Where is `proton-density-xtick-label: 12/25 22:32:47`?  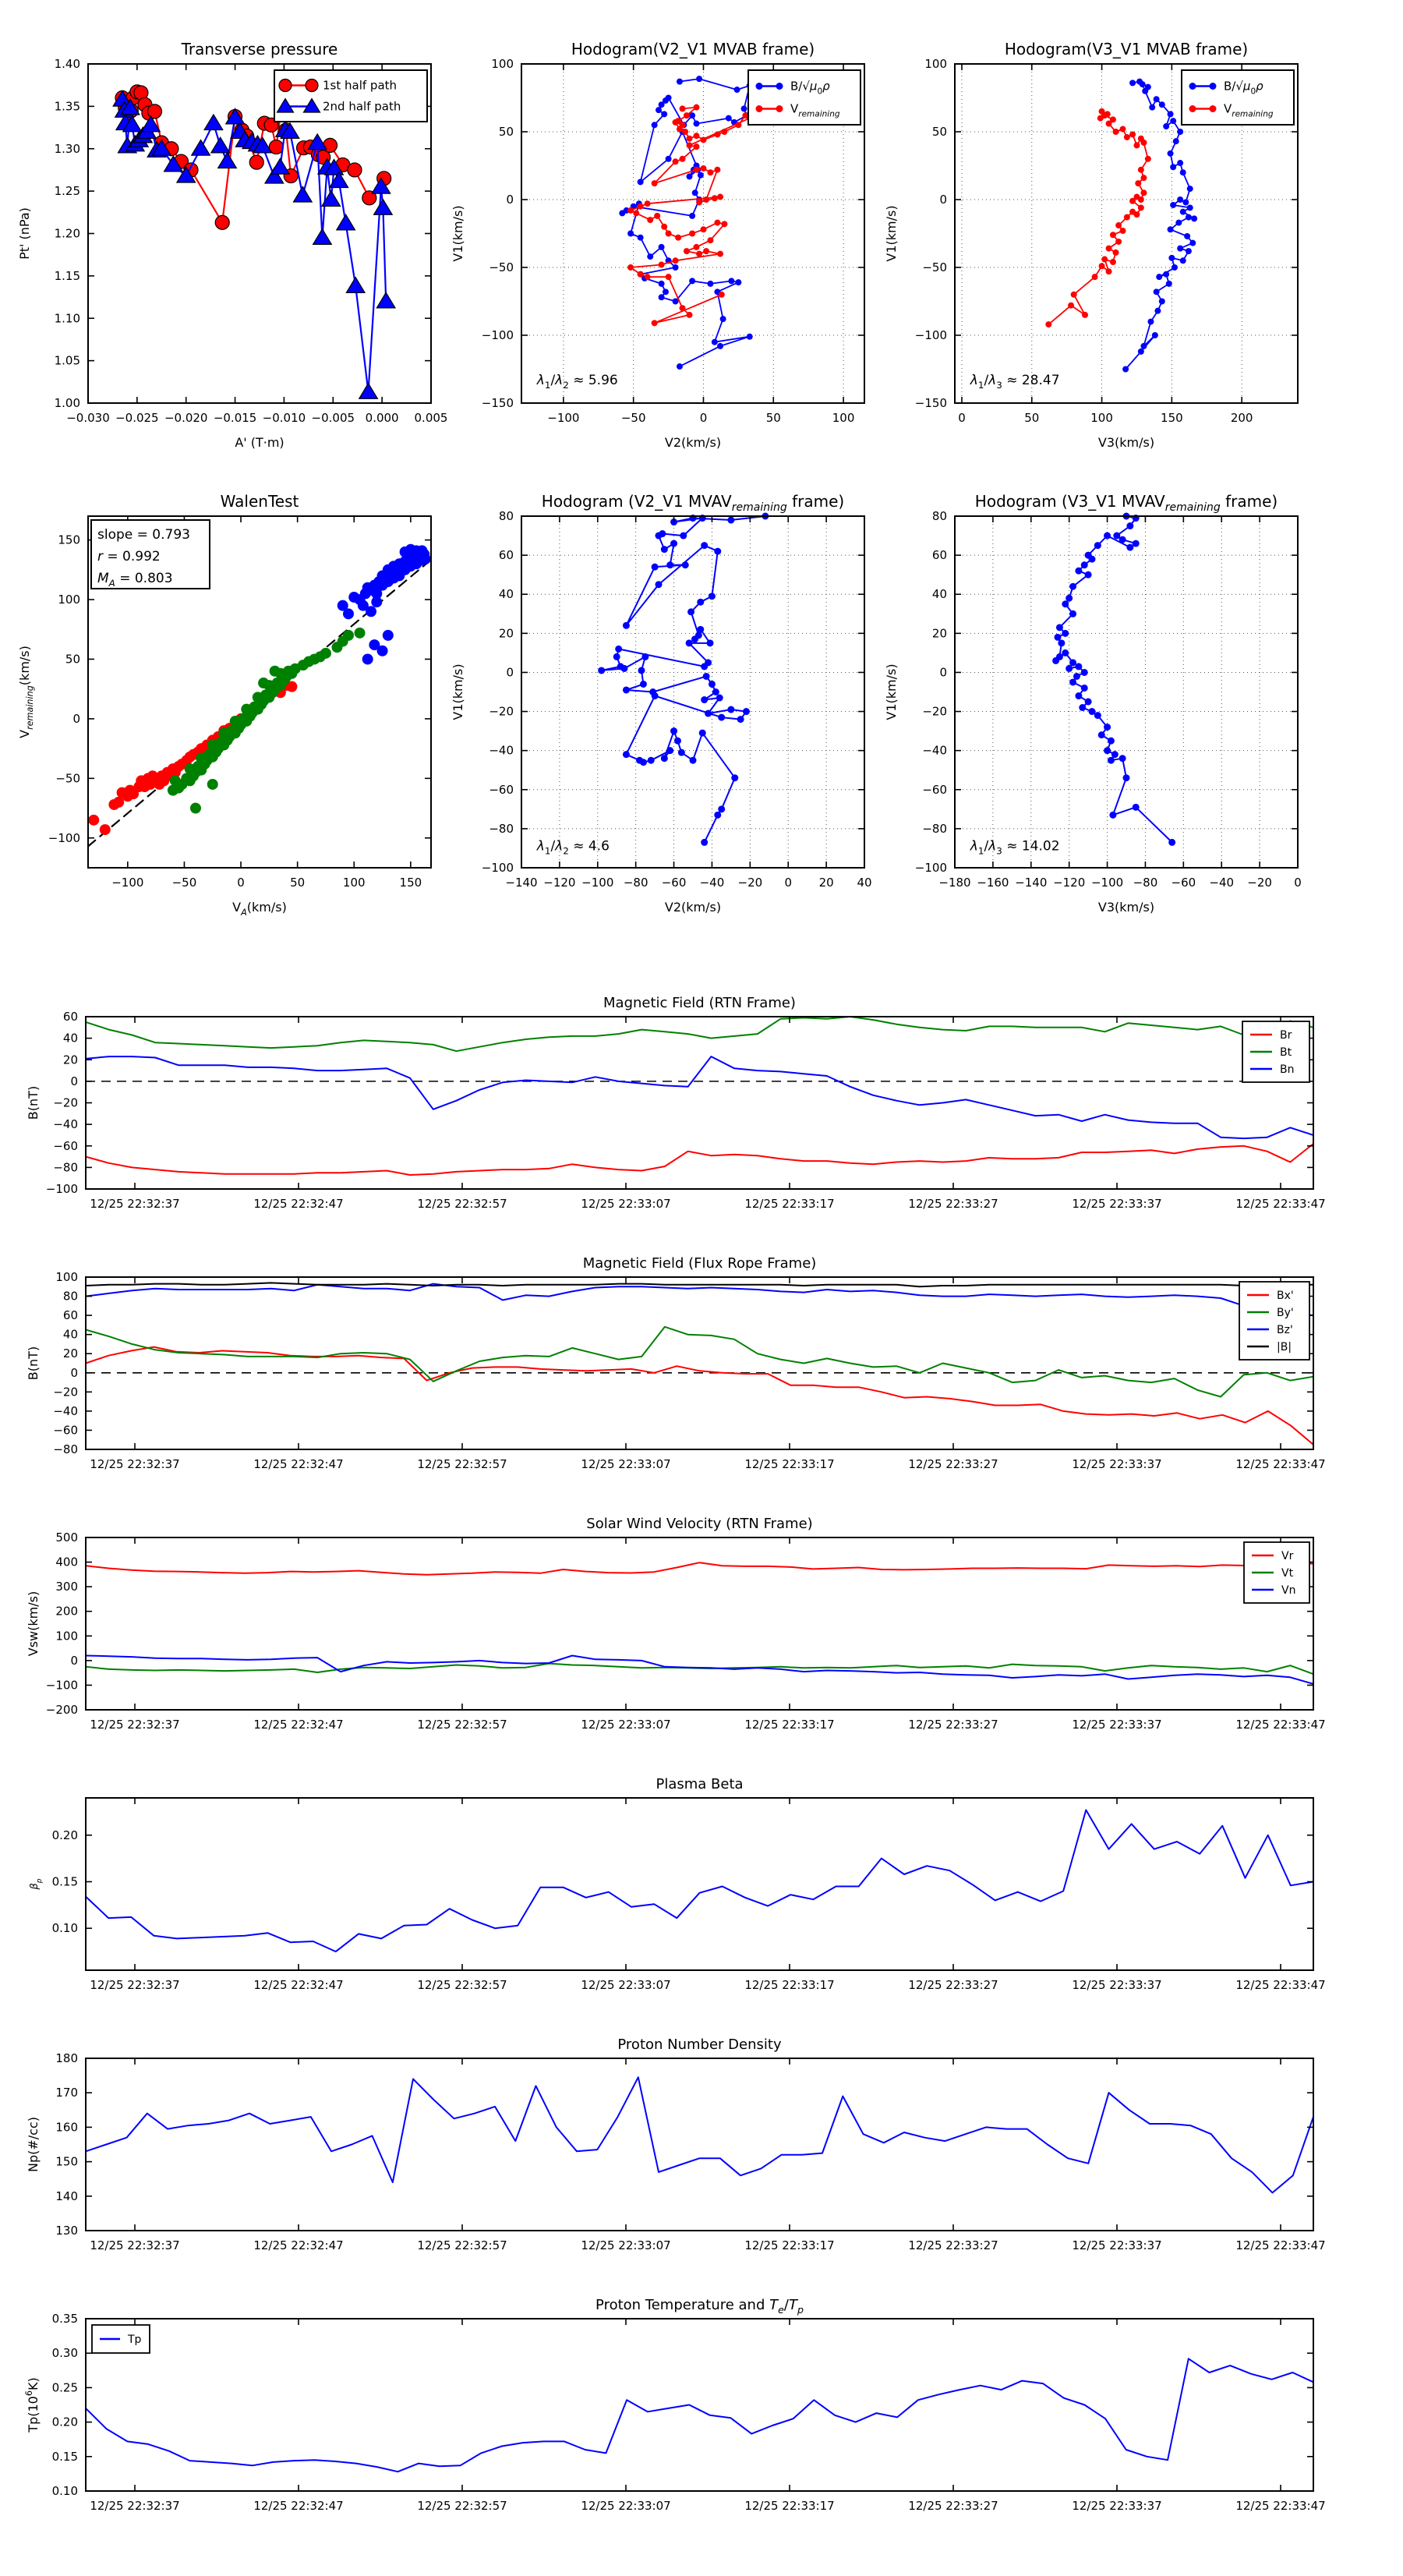
proton-density-xtick-label: 12/25 22:32:47 is located at coordinates (298, 2245).